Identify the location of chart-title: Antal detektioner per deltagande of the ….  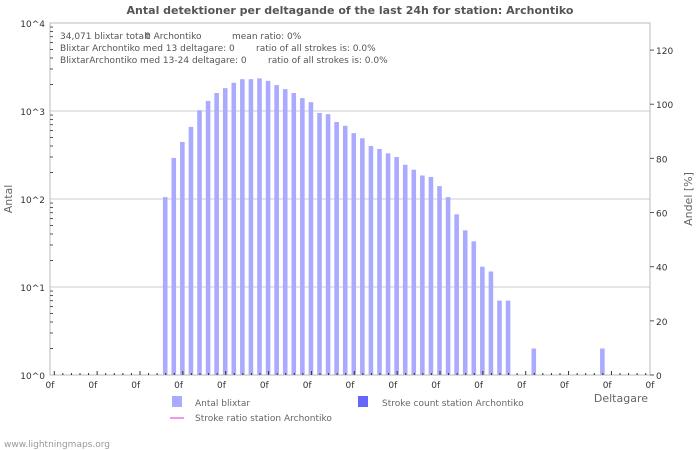
(350, 10).